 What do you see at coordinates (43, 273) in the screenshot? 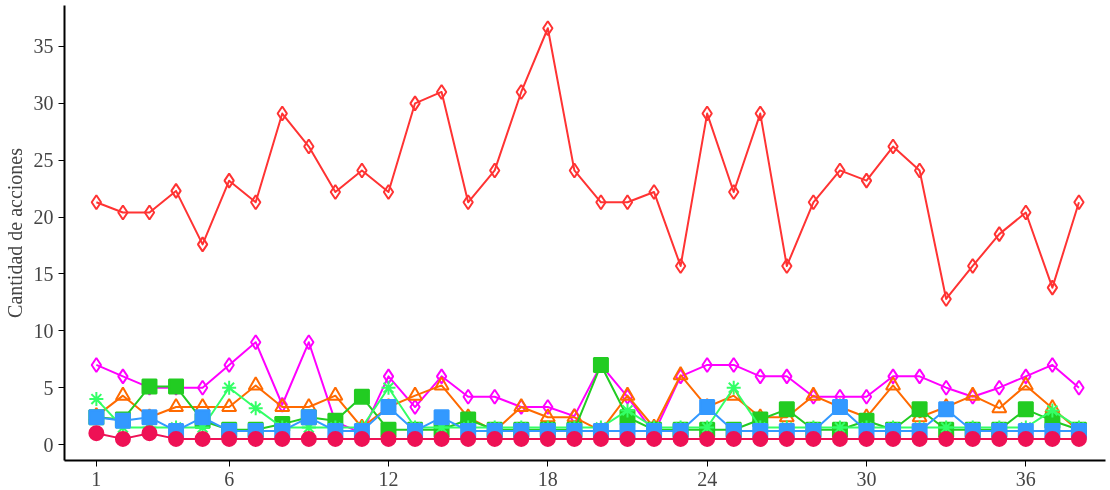
I see `y-tick-label: 15` at bounding box center [43, 273].